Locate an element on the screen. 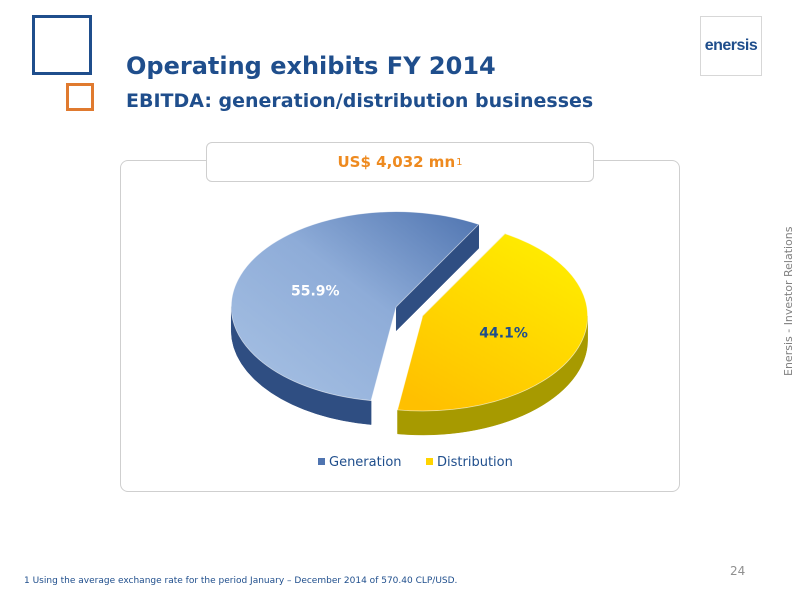 Image resolution: width=800 pixels, height=600 pixels. page-number: 24 is located at coordinates (738, 571).